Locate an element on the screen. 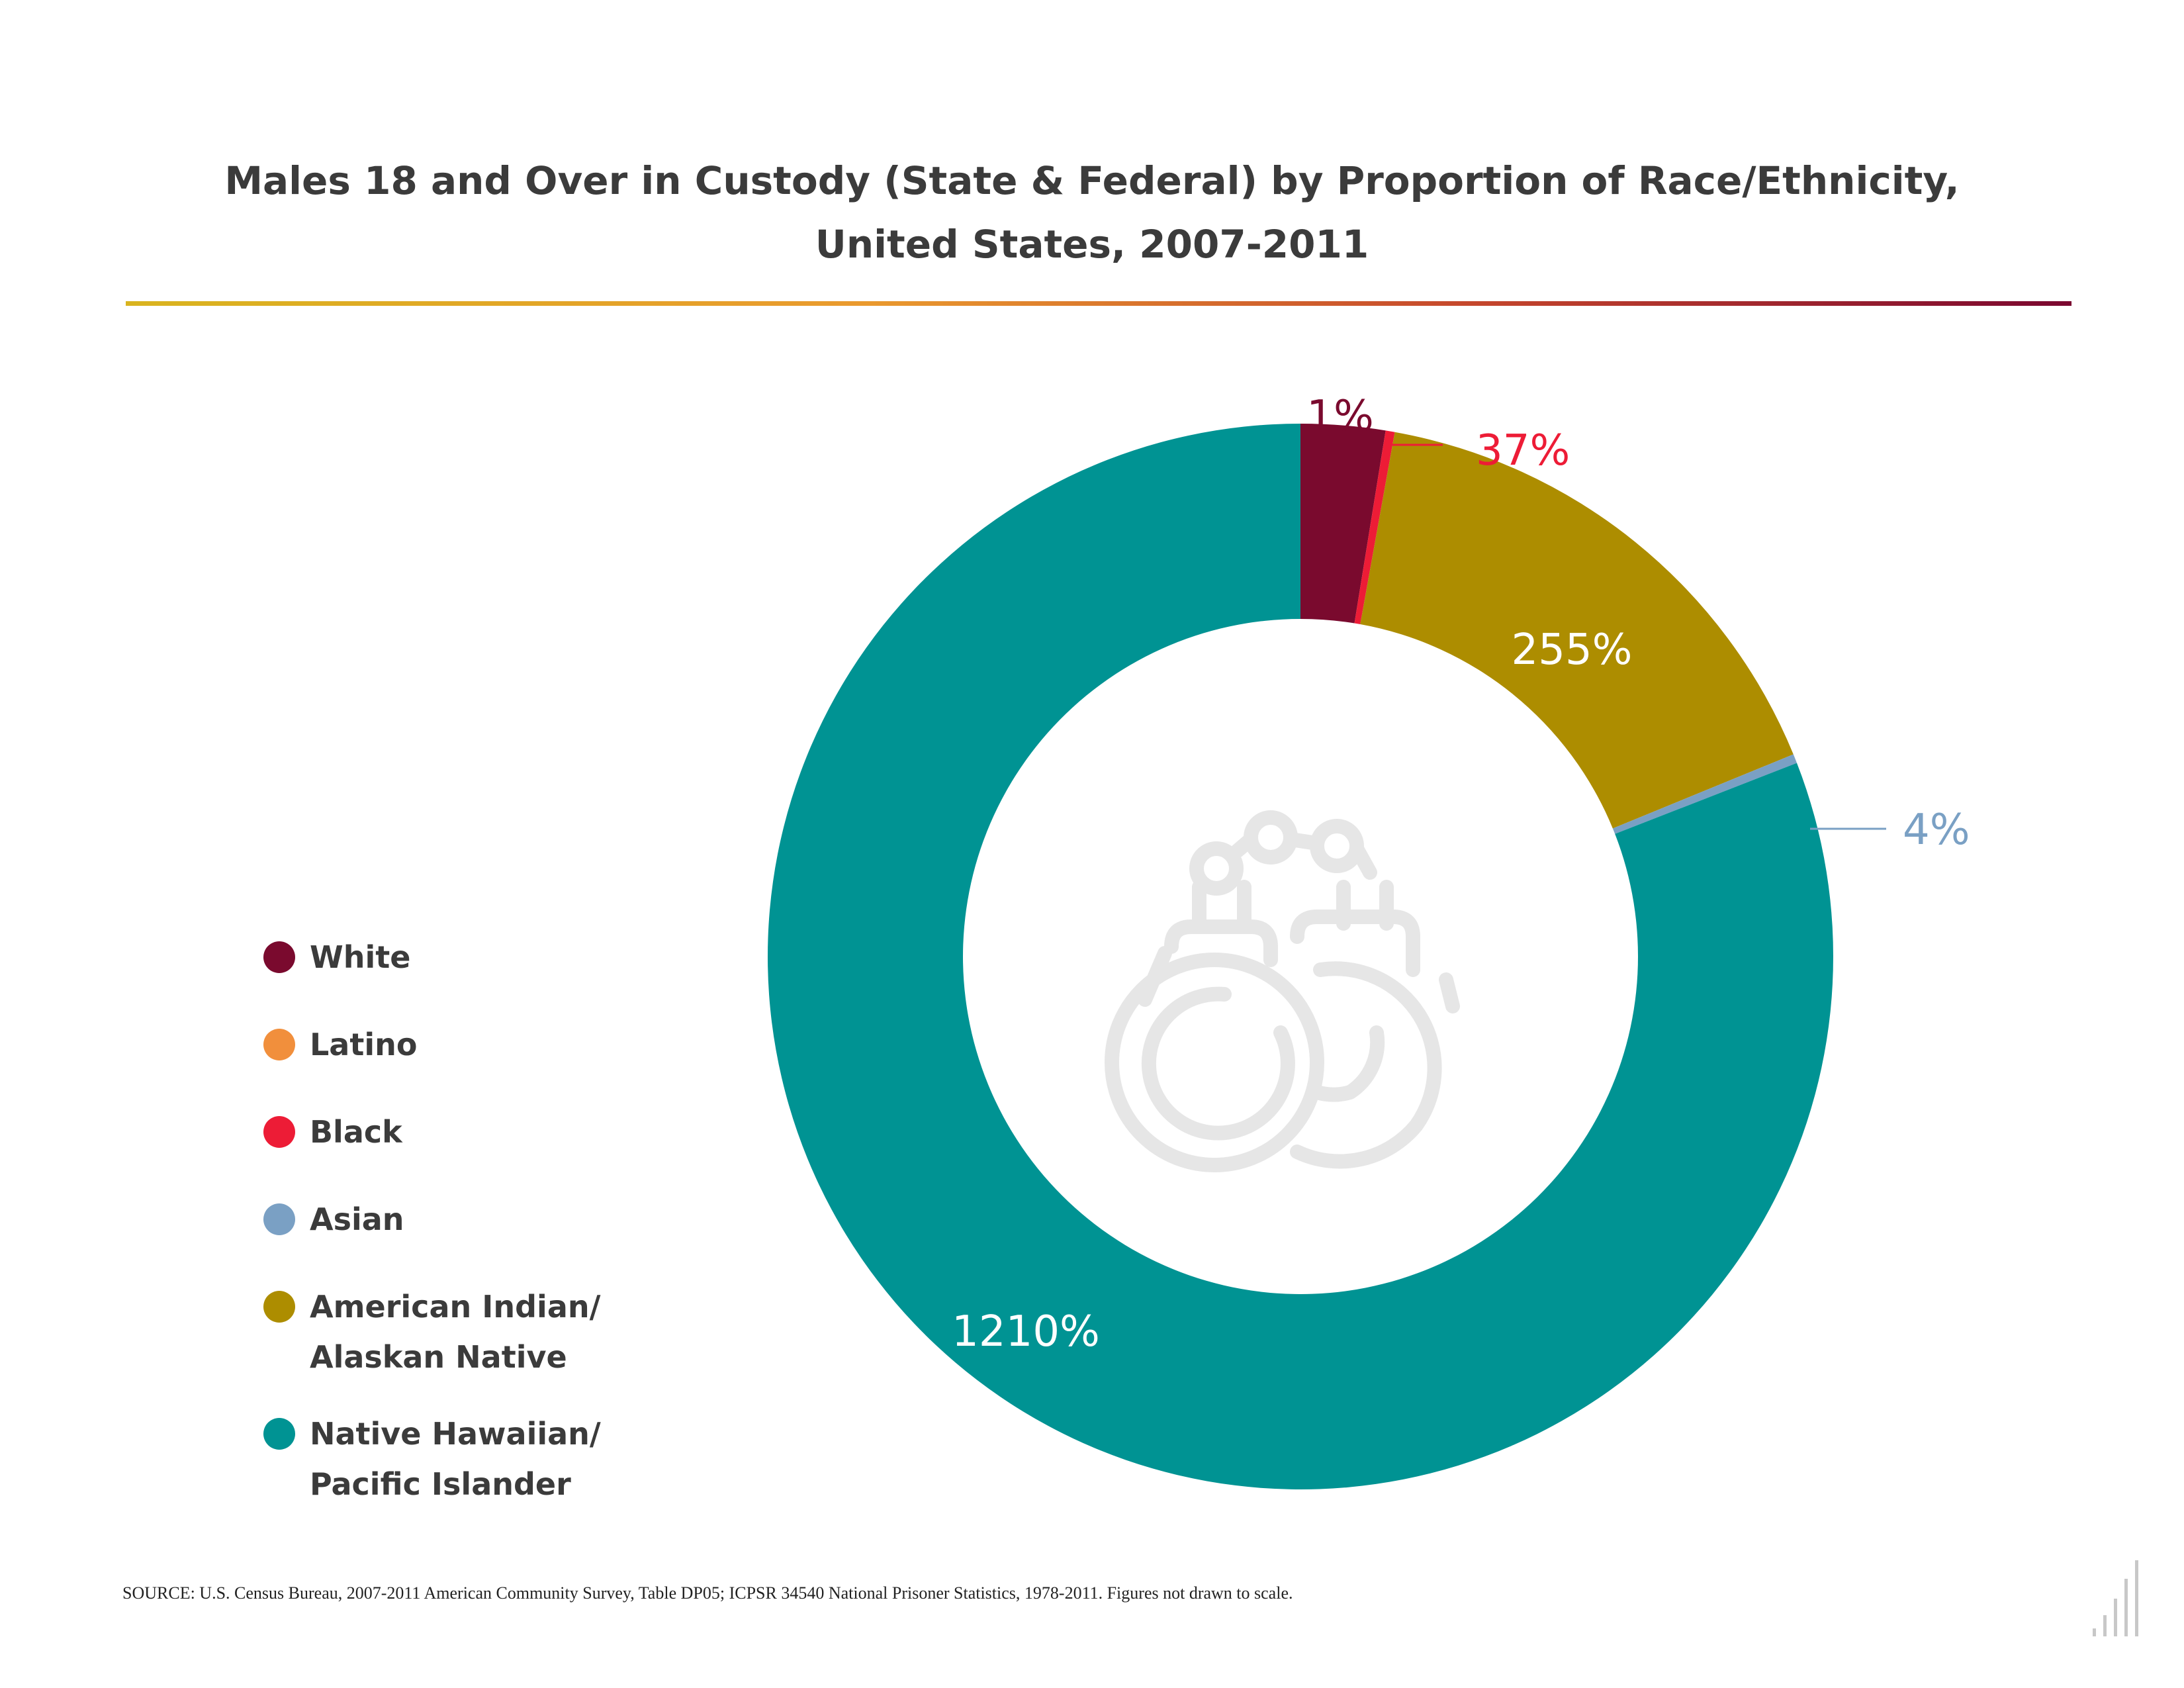 The image size is (2184, 1688). slice-label: 255% is located at coordinates (1572, 650).